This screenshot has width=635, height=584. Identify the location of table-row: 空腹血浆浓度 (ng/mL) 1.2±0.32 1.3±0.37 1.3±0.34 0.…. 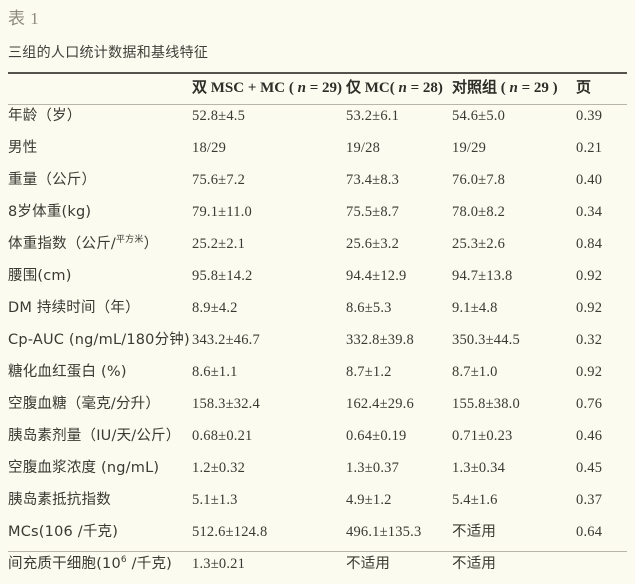
(317, 472).